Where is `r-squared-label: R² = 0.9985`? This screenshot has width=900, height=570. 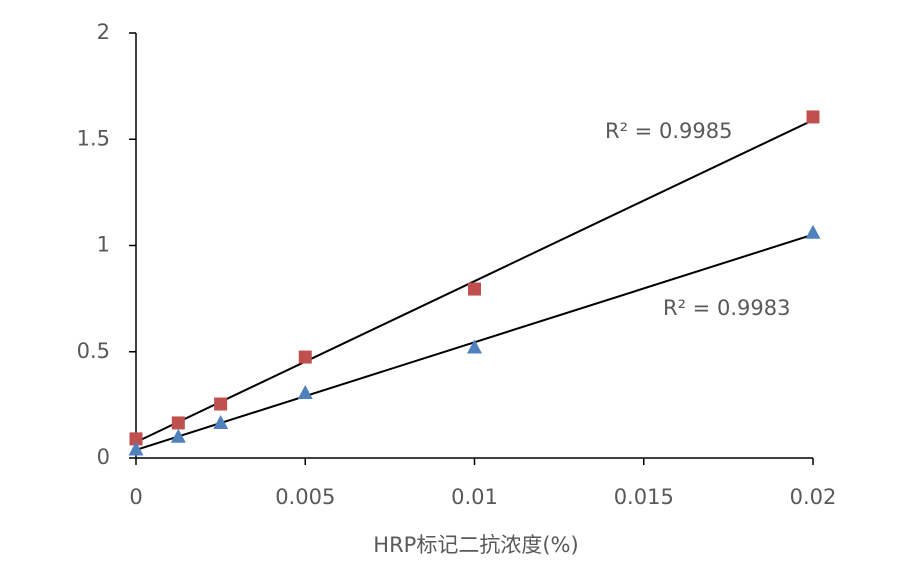
r-squared-label: R² = 0.9985 is located at coordinates (668, 131).